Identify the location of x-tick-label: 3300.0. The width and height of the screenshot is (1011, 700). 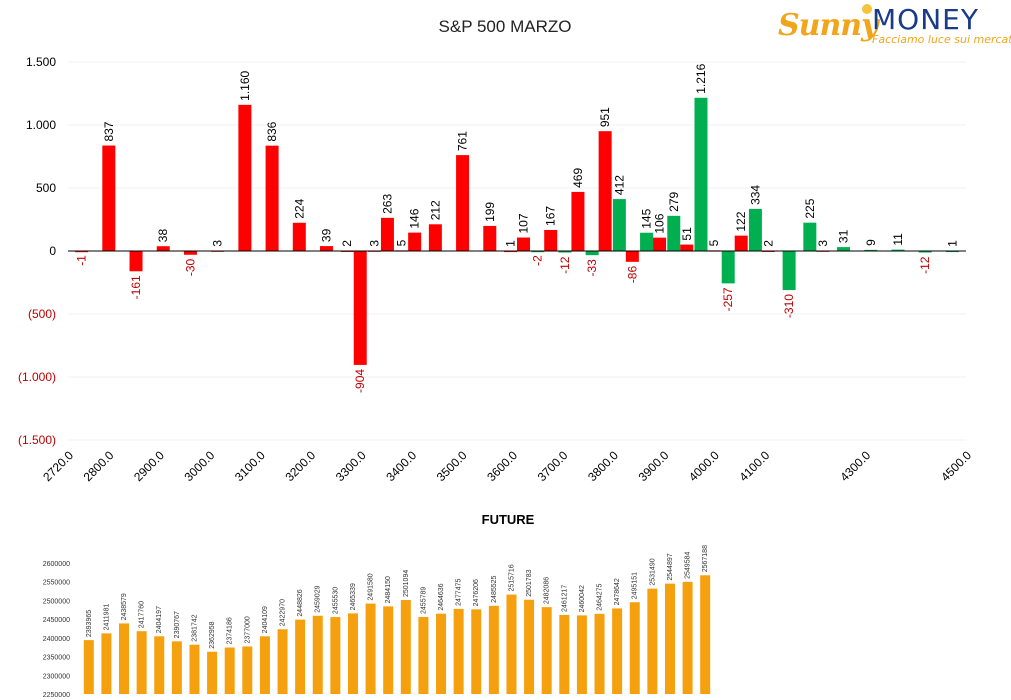
(351, 466).